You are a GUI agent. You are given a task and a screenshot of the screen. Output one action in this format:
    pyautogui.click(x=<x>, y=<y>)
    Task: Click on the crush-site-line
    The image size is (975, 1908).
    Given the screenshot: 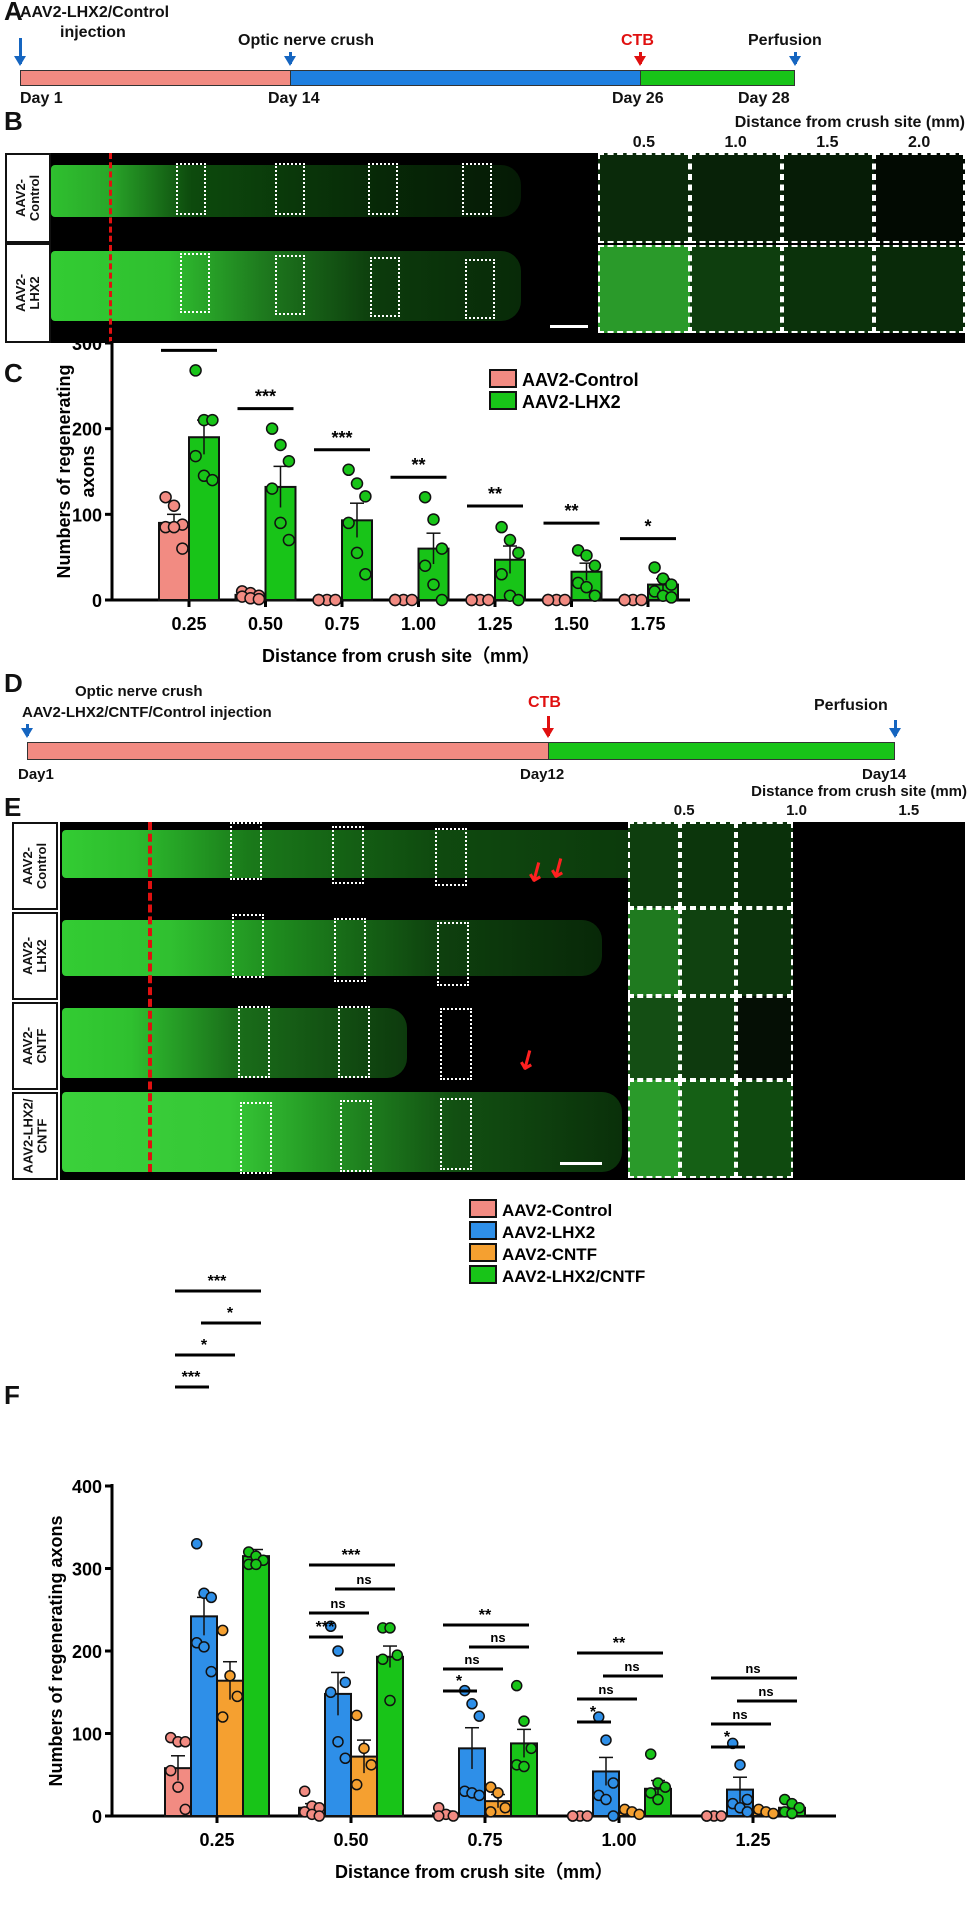 What is the action you would take?
    pyautogui.click(x=110, y=248)
    